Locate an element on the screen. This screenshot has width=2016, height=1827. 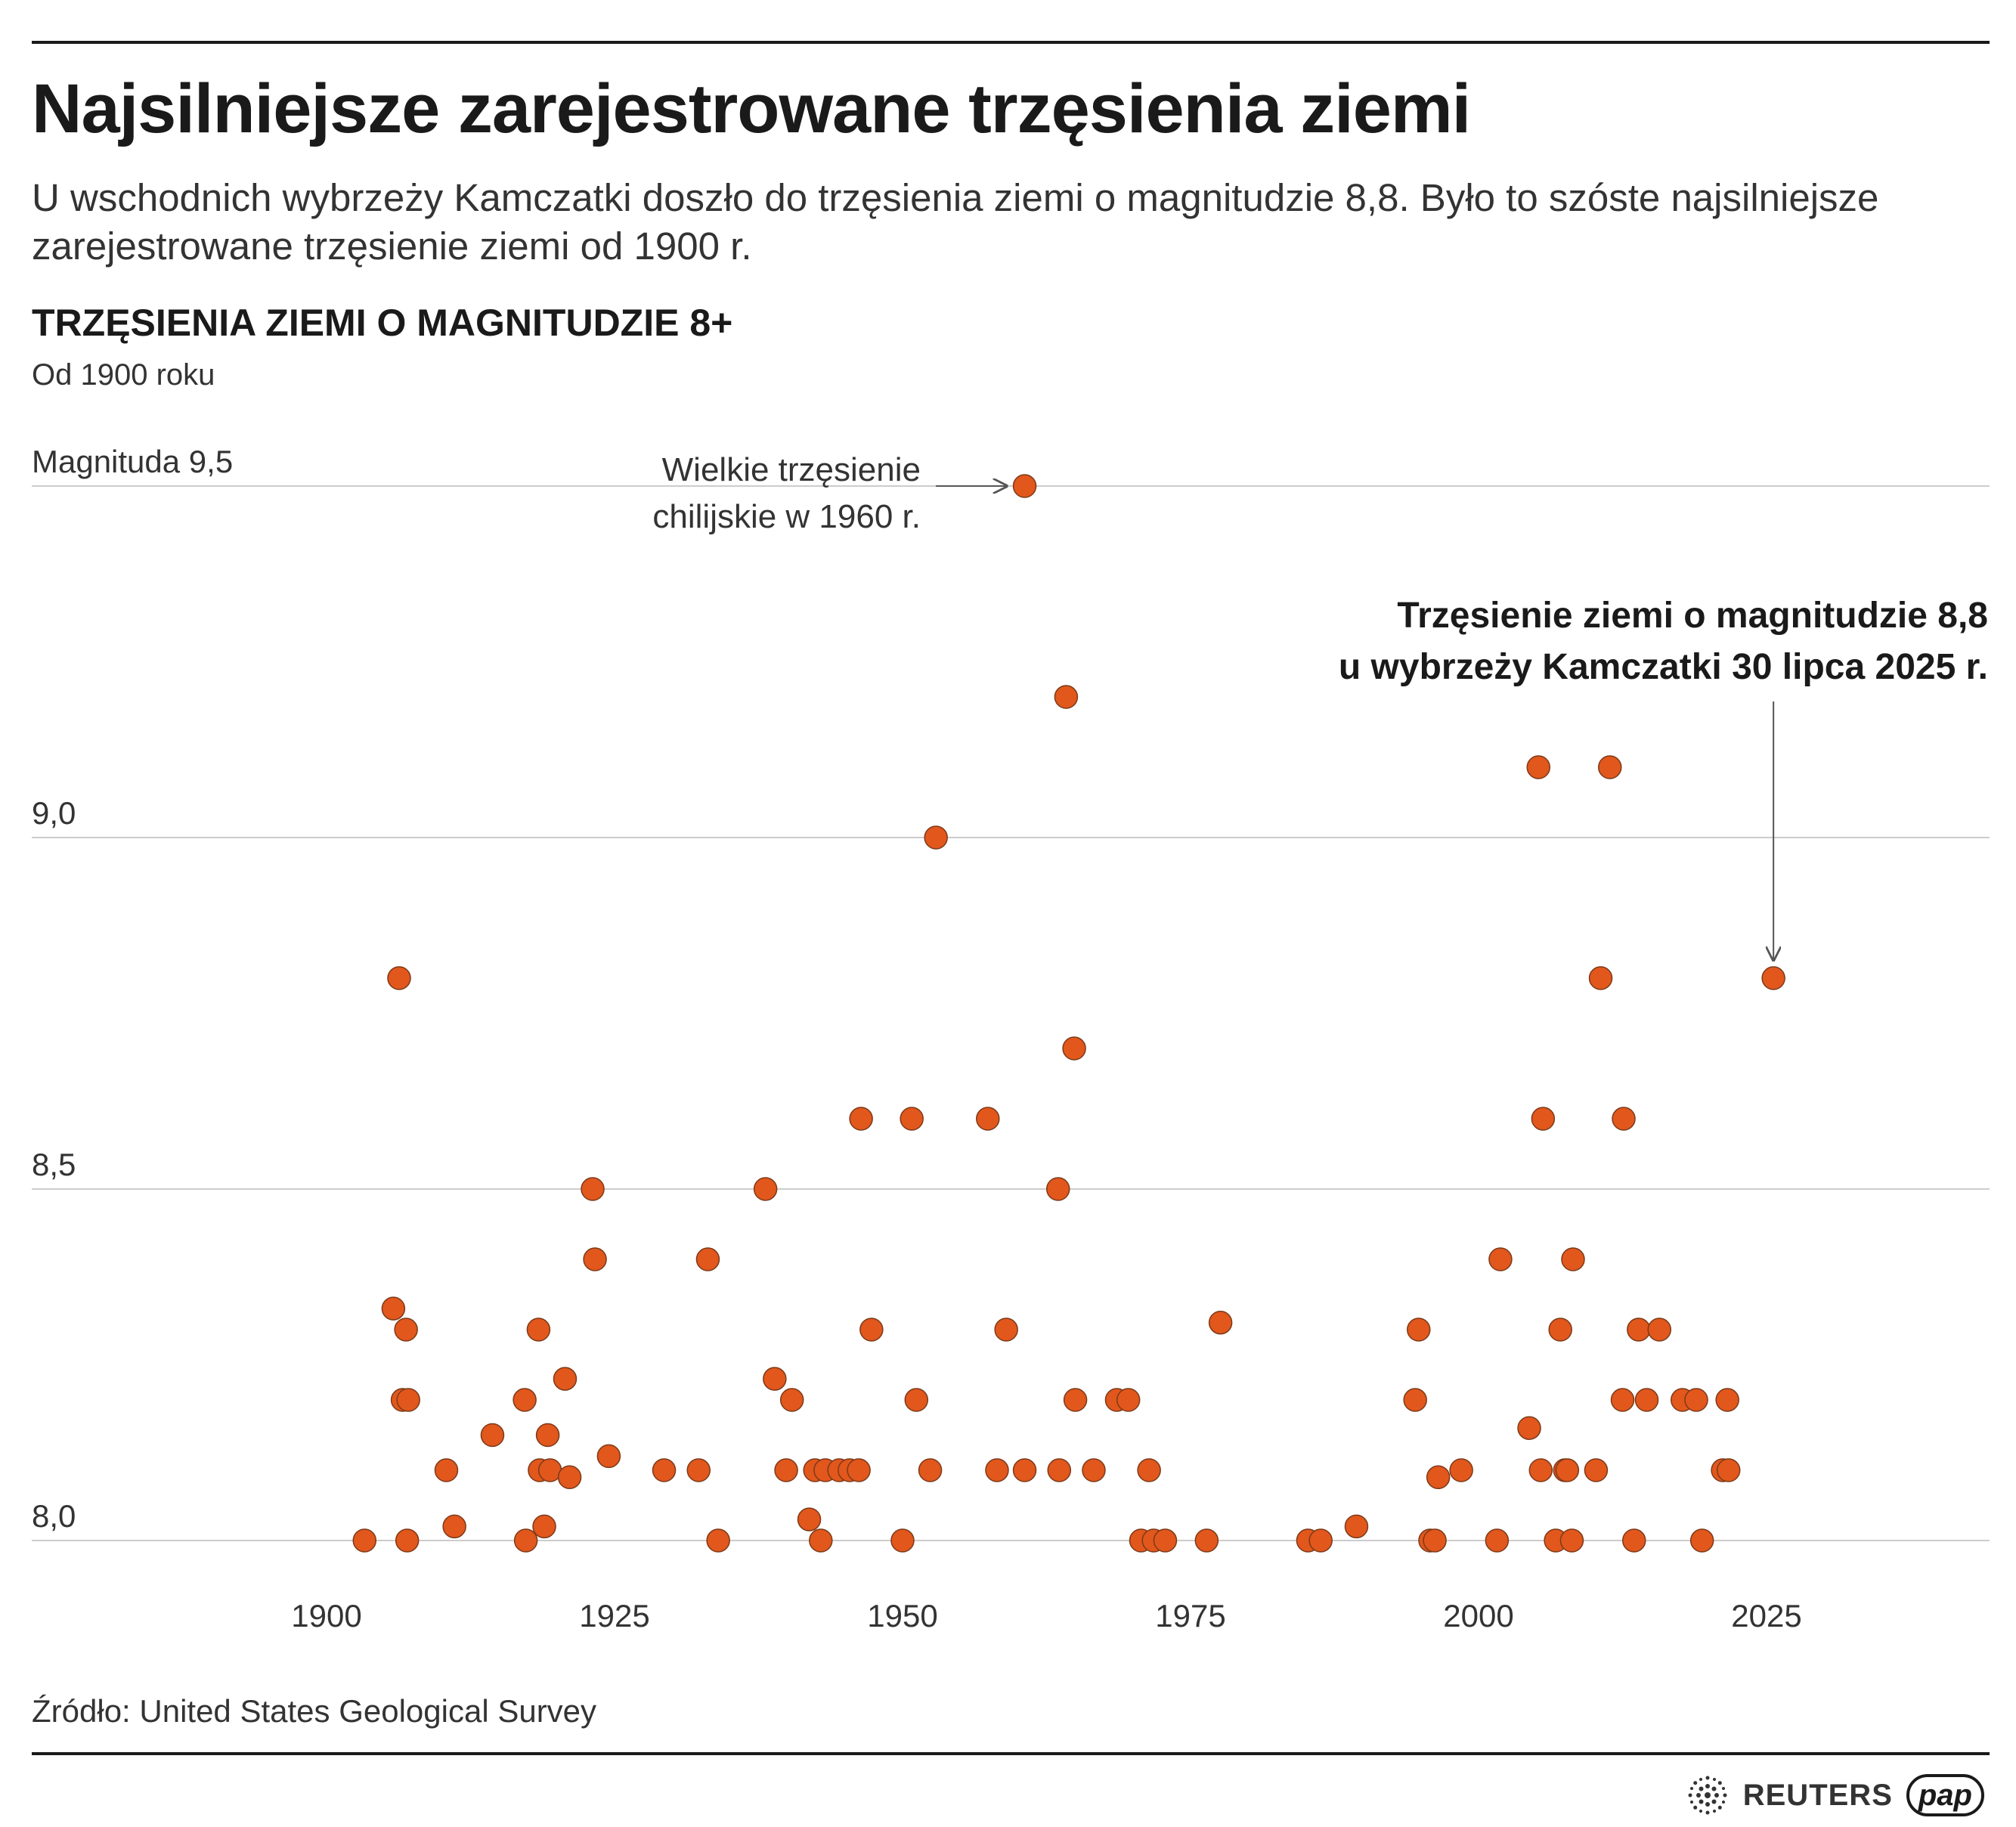
annotation-chile-text: Wielkie trzęsienie is located at coordinates (791, 469).